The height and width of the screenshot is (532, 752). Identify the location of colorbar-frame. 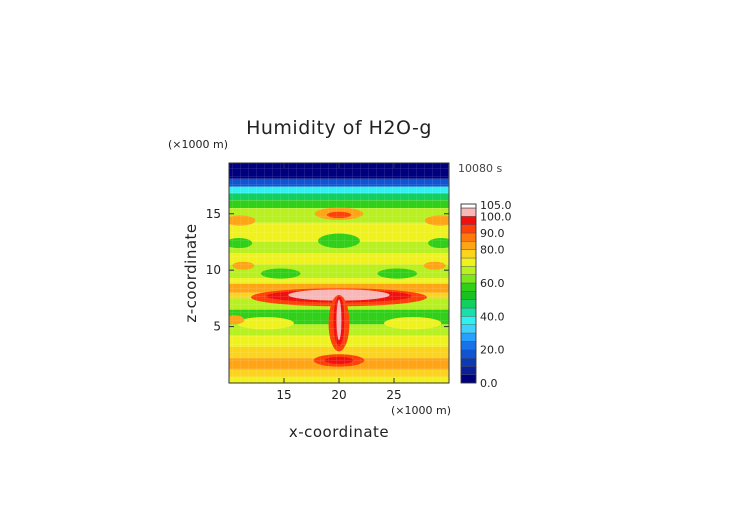
(468, 293).